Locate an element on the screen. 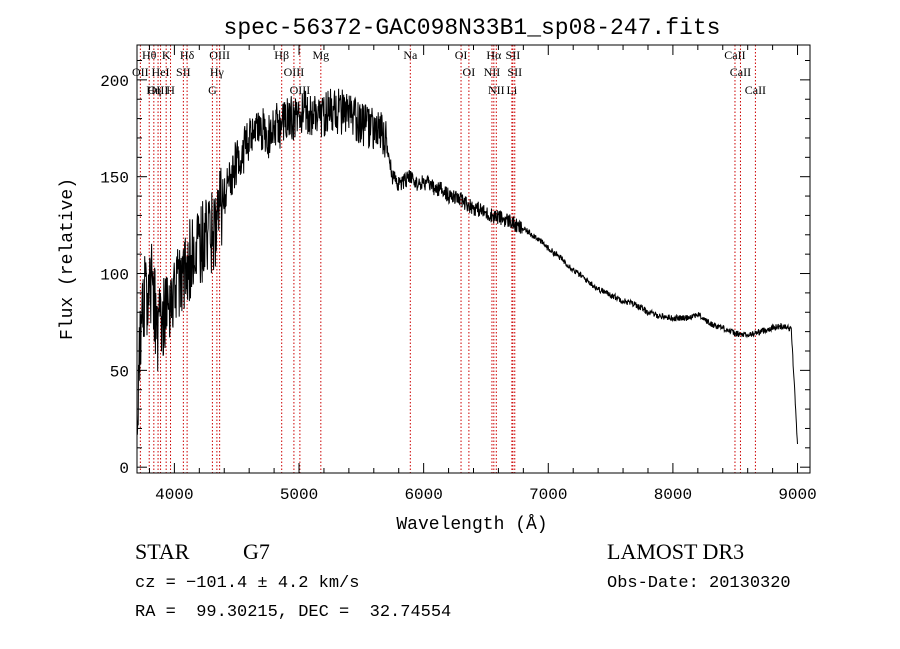 The height and width of the screenshot is (649, 900). line-marker-label: H is located at coordinates (170, 90).